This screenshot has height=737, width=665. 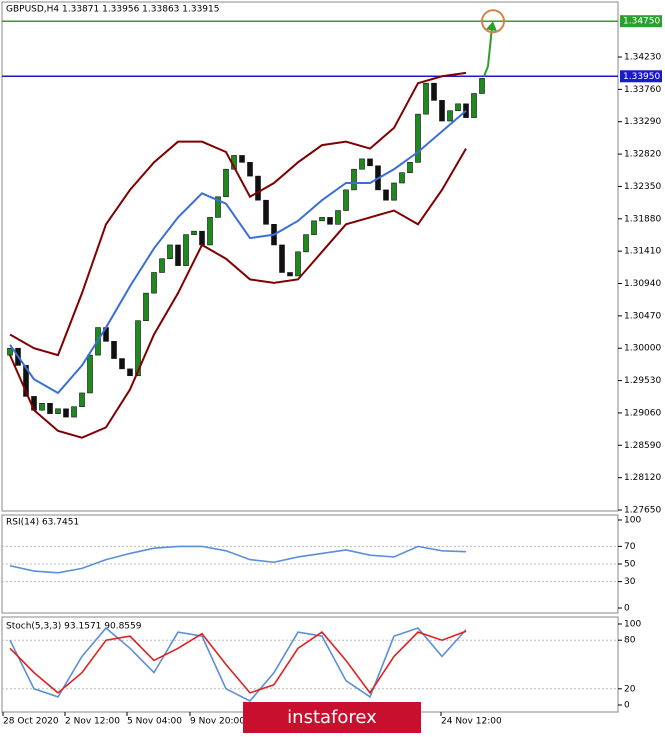 I want to click on y-tick-label: 1.31410, so click(x=642, y=252).